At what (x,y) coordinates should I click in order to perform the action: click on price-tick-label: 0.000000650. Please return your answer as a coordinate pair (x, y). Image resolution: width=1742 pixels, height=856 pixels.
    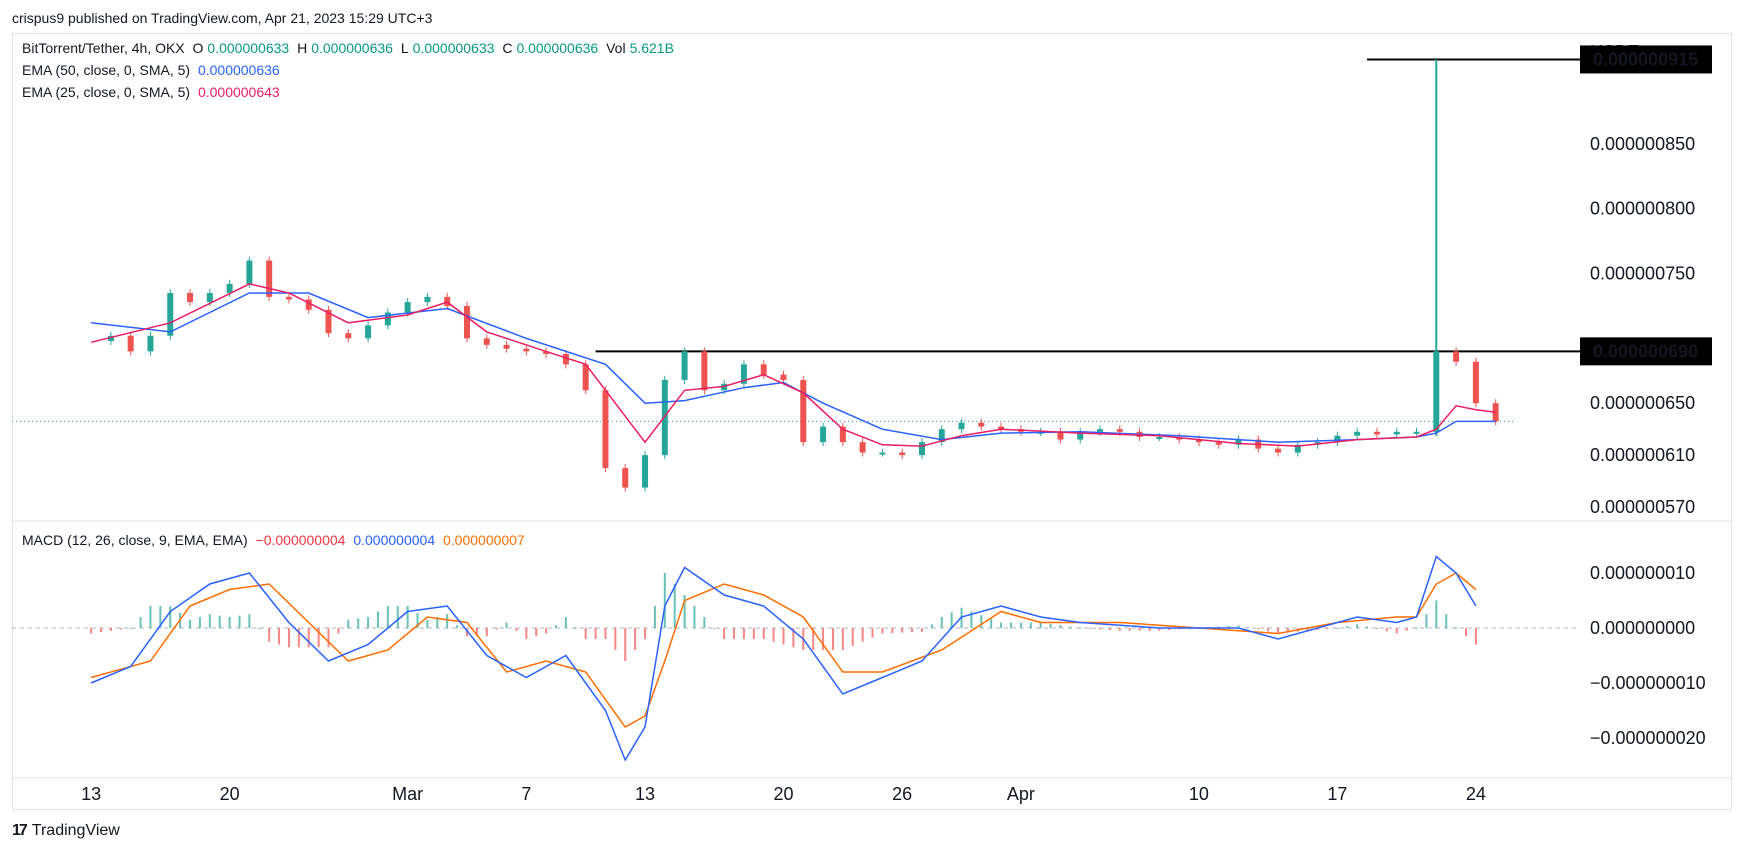
    Looking at the image, I should click on (1642, 403).